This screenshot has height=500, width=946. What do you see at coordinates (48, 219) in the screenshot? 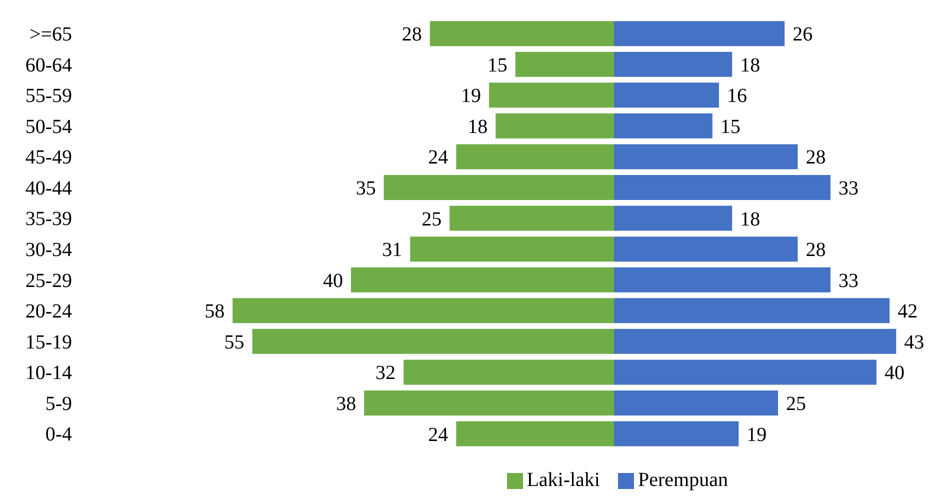
I see `y-tick-label: 35-39` at bounding box center [48, 219].